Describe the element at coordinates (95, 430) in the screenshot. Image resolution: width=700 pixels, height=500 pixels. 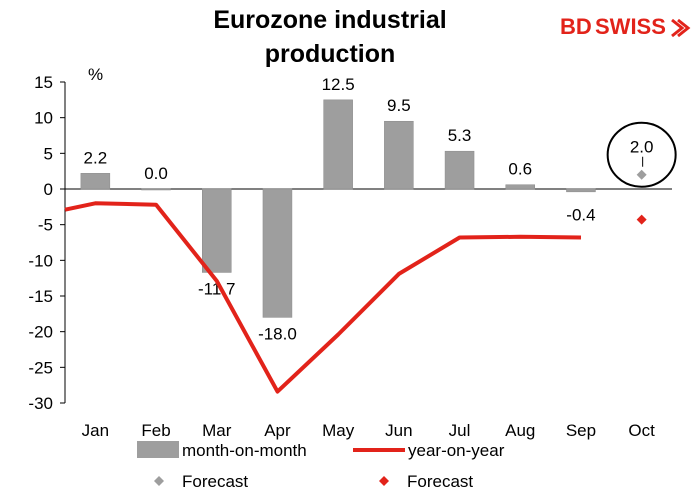
I see `x-tick-label: Jan` at that location.